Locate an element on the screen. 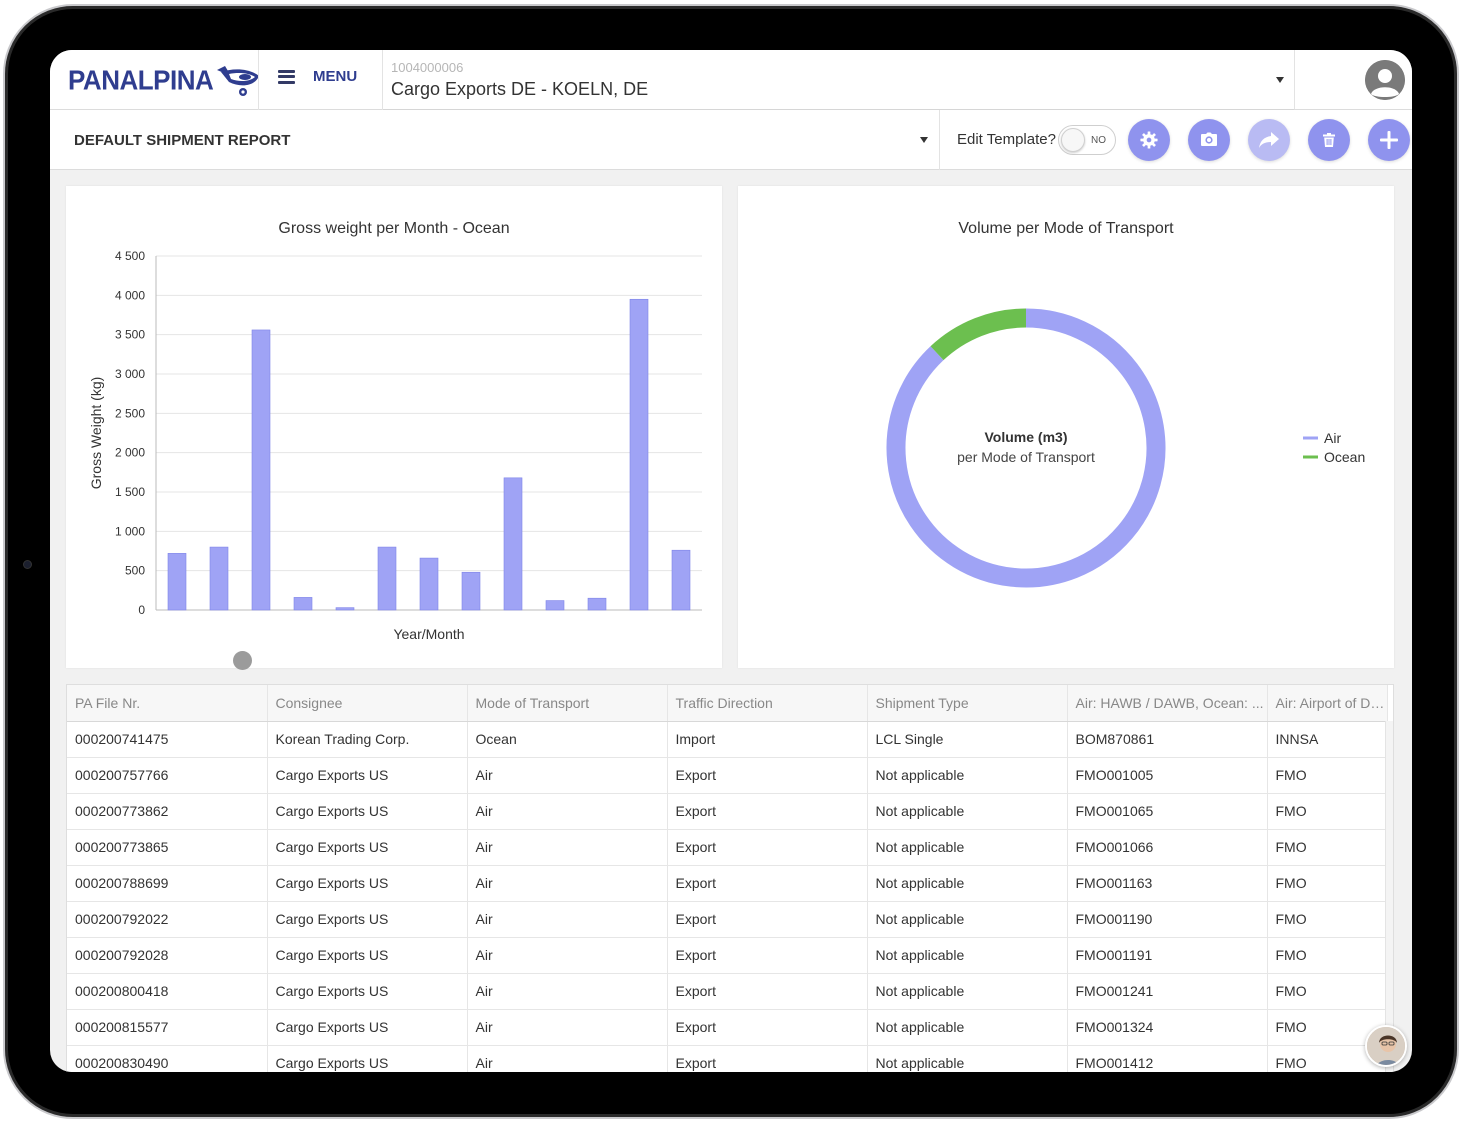  edit-template-toggle: NO is located at coordinates (1087, 140).